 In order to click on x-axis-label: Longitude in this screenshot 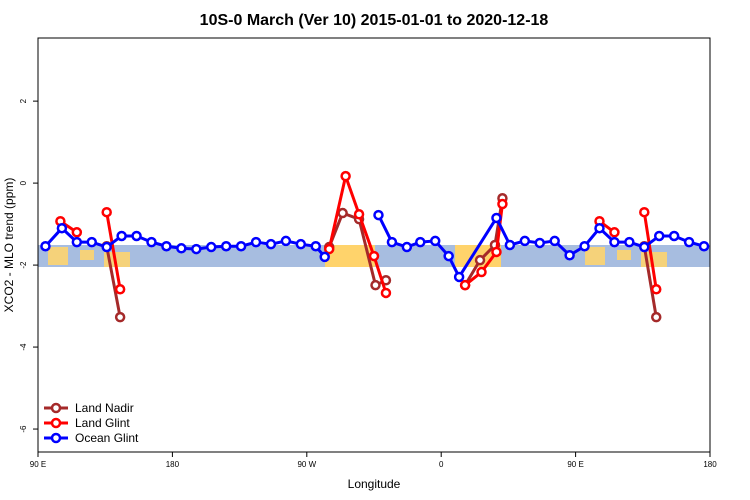, I will do `click(374, 484)`.